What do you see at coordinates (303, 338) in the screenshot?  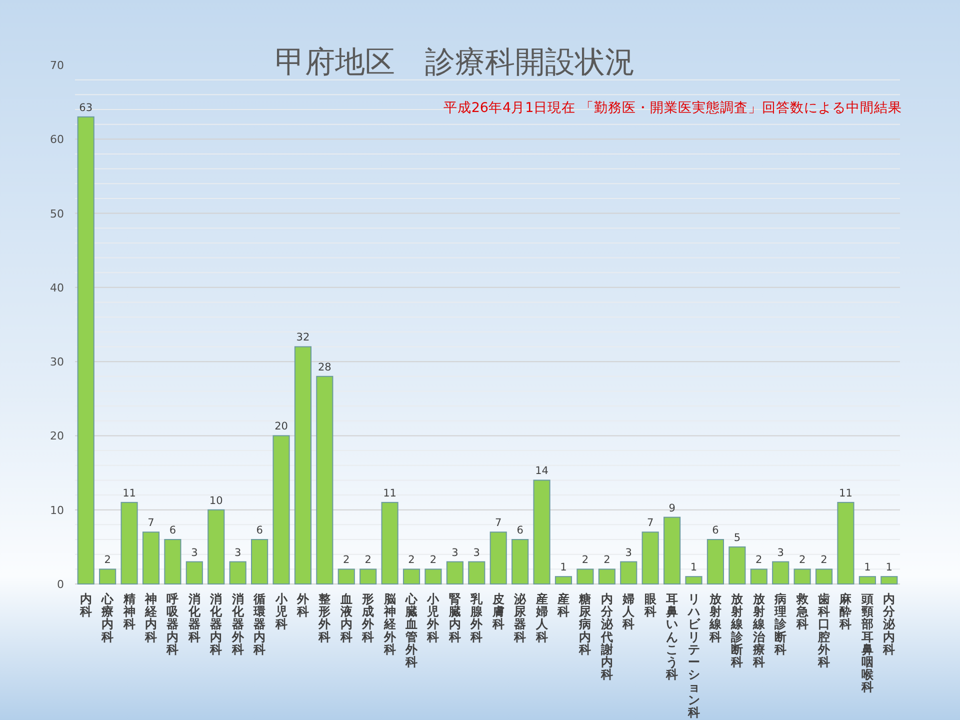 I see `data-label: 32` at bounding box center [303, 338].